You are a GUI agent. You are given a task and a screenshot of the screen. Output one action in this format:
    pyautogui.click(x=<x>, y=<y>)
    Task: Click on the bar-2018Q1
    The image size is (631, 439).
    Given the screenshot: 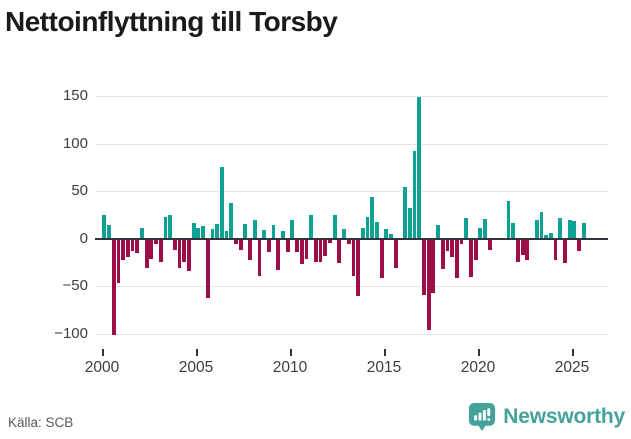 What is the action you would take?
    pyautogui.click(x=442, y=254)
    